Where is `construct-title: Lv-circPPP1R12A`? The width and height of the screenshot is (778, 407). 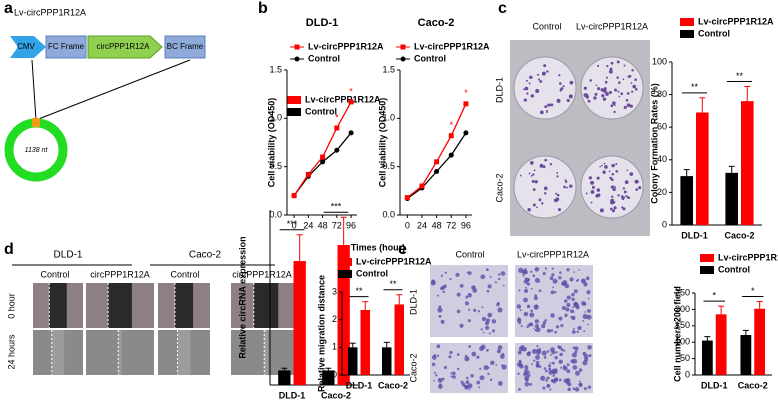
construct-title: Lv-circPPP1R12A is located at coordinates (50, 12).